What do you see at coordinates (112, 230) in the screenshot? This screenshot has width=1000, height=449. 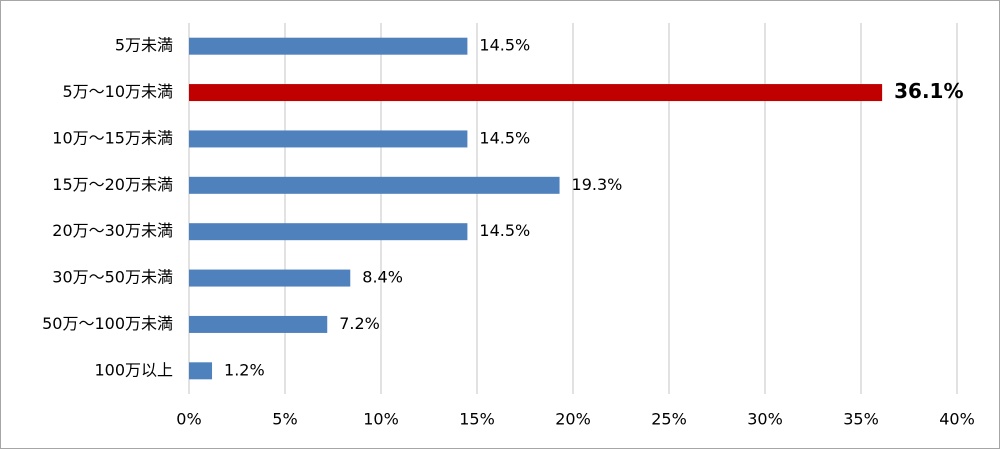 I see `y-tick-label: 20万～30万未満` at bounding box center [112, 230].